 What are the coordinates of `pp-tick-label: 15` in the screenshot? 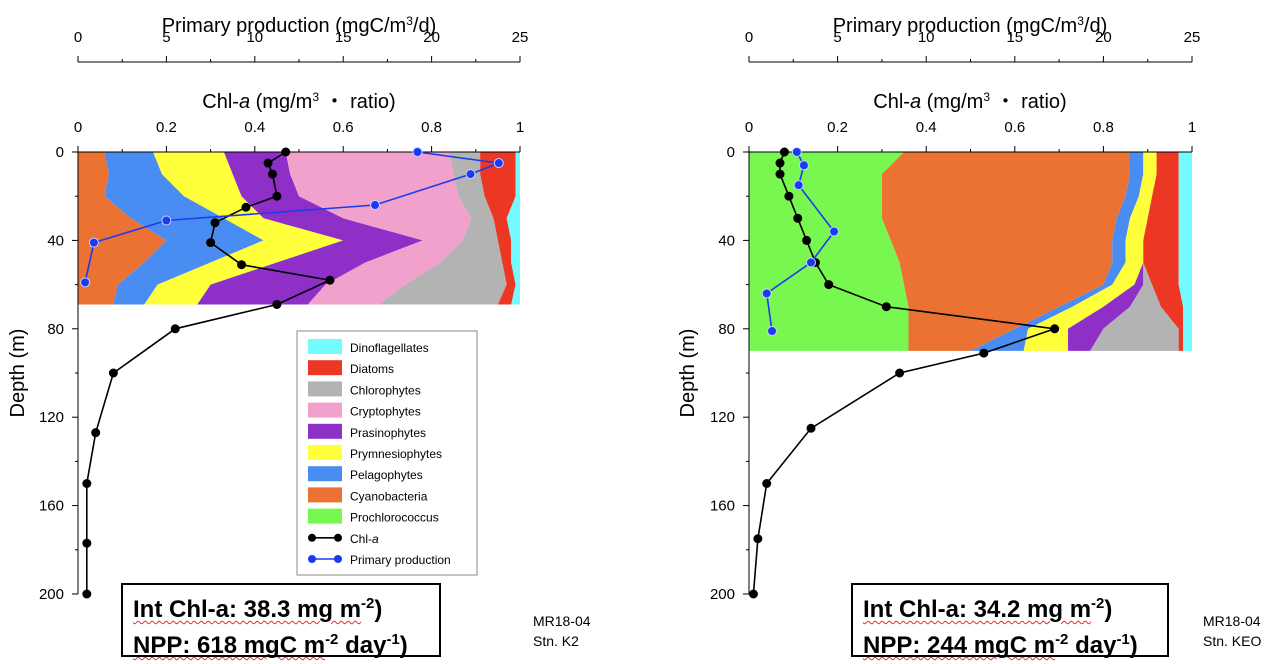 It's located at (343, 37).